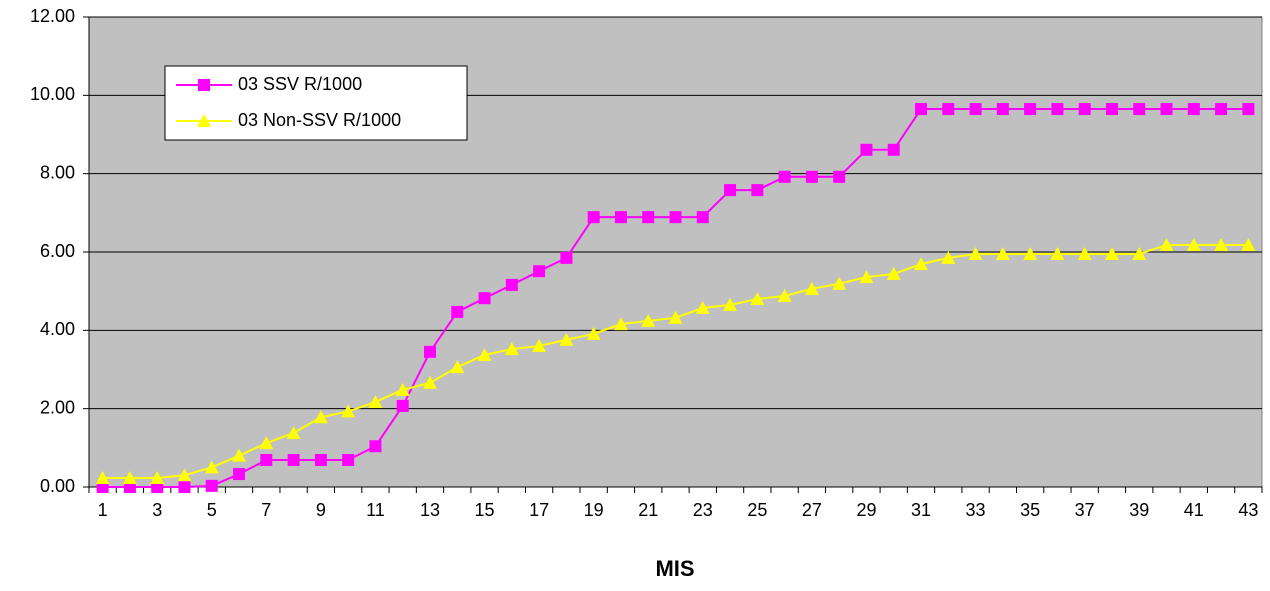  What do you see at coordinates (204, 85) in the screenshot?
I see `legend-marker` at bounding box center [204, 85].